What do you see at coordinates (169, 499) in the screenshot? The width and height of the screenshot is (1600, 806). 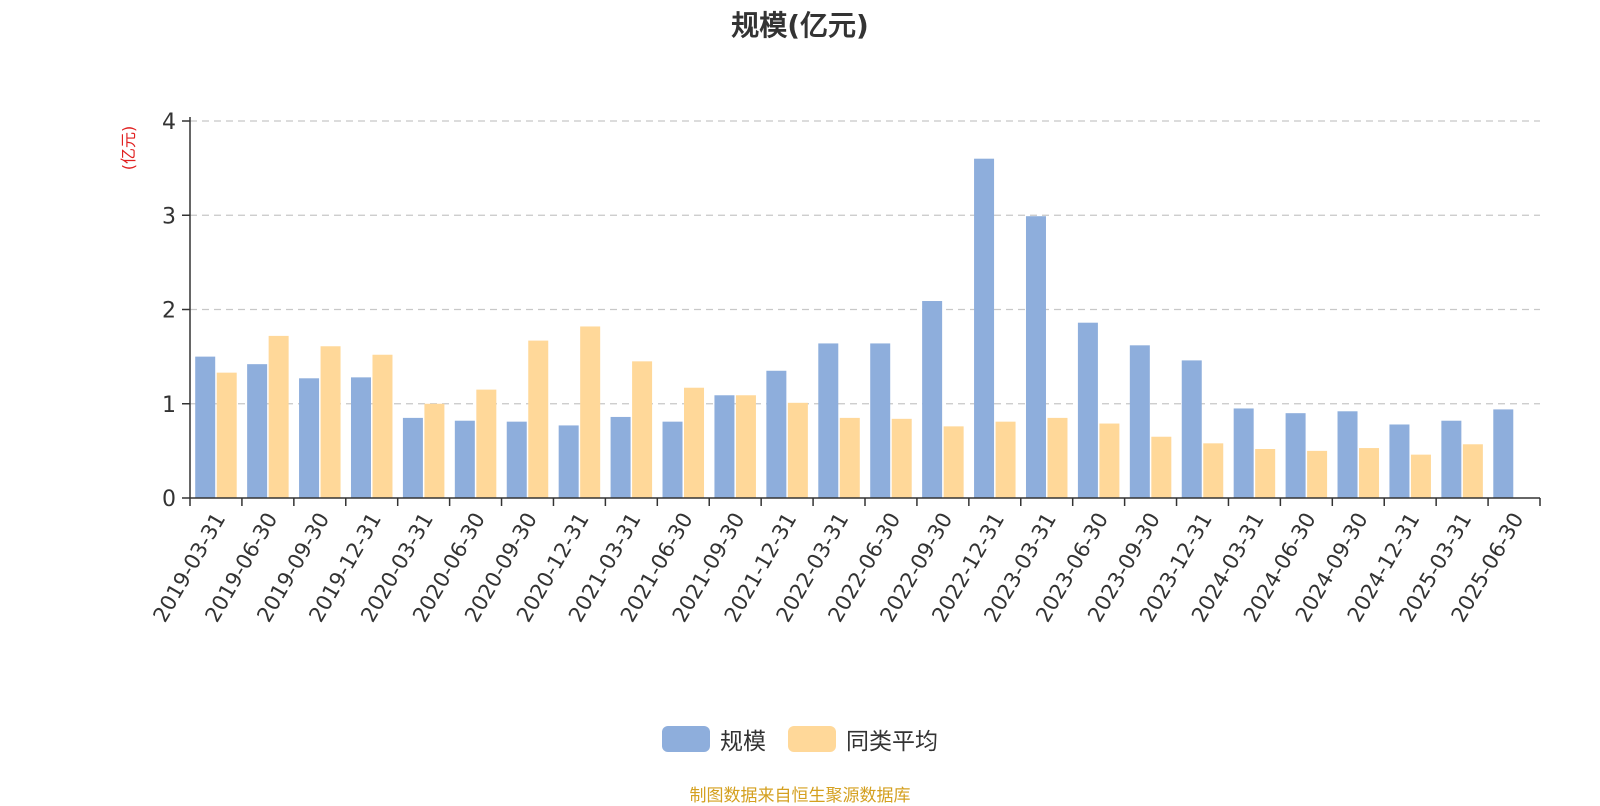 I see `y-tick-label: 0` at bounding box center [169, 499].